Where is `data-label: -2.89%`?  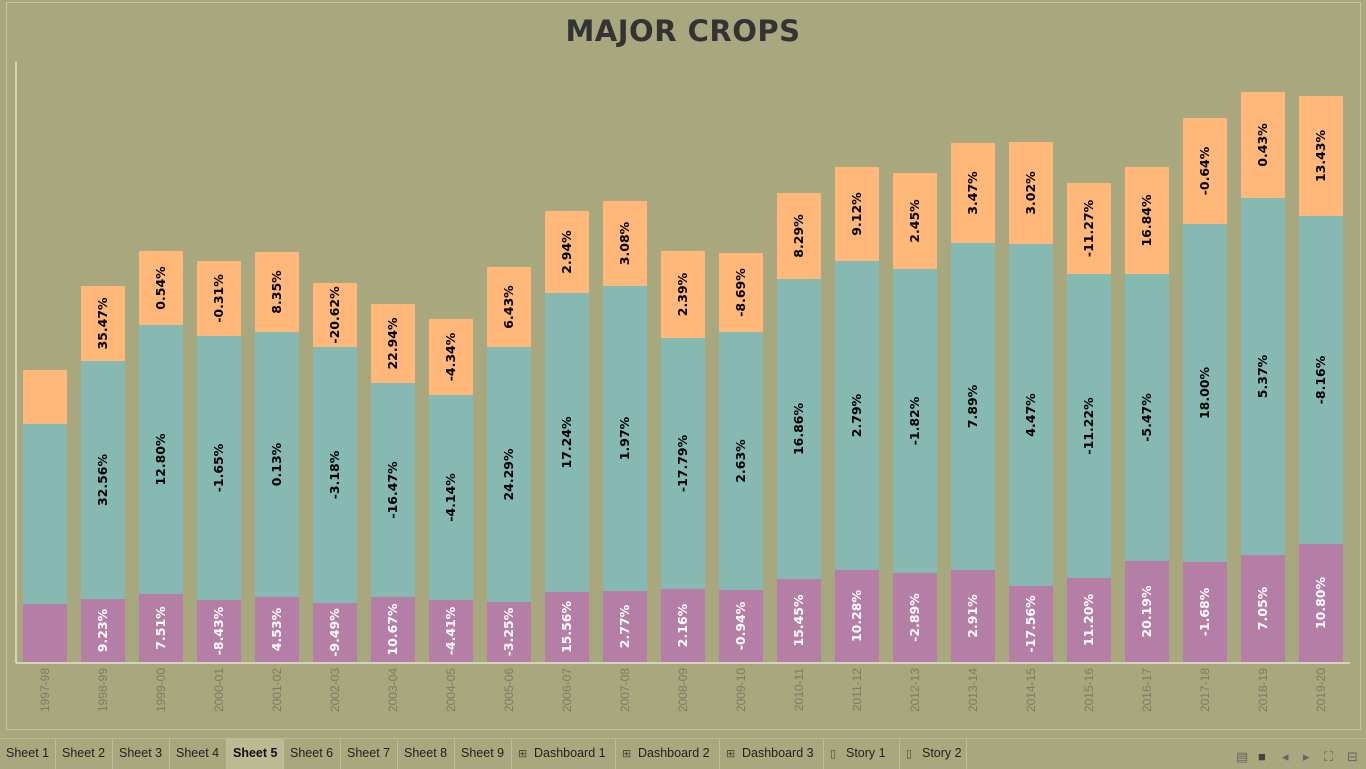
data-label: -2.89% is located at coordinates (914, 617).